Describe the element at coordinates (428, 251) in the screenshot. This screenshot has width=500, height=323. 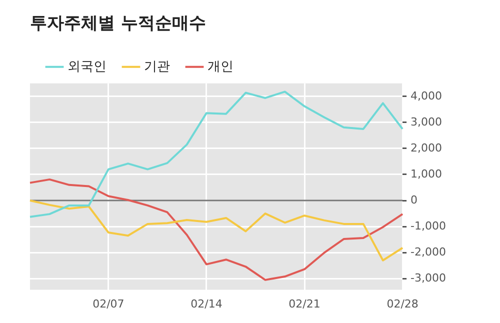
I see `y-tick-label: -2,000` at that location.